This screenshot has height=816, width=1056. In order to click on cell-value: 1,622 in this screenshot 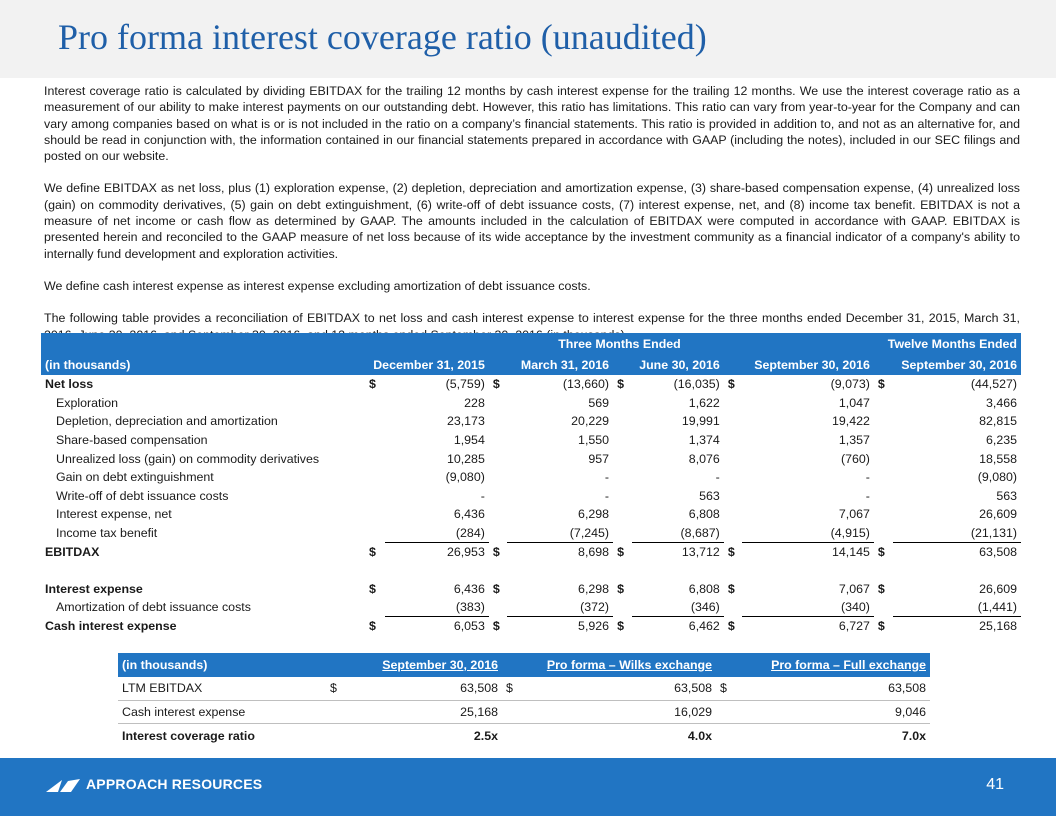, I will do `click(704, 402)`.